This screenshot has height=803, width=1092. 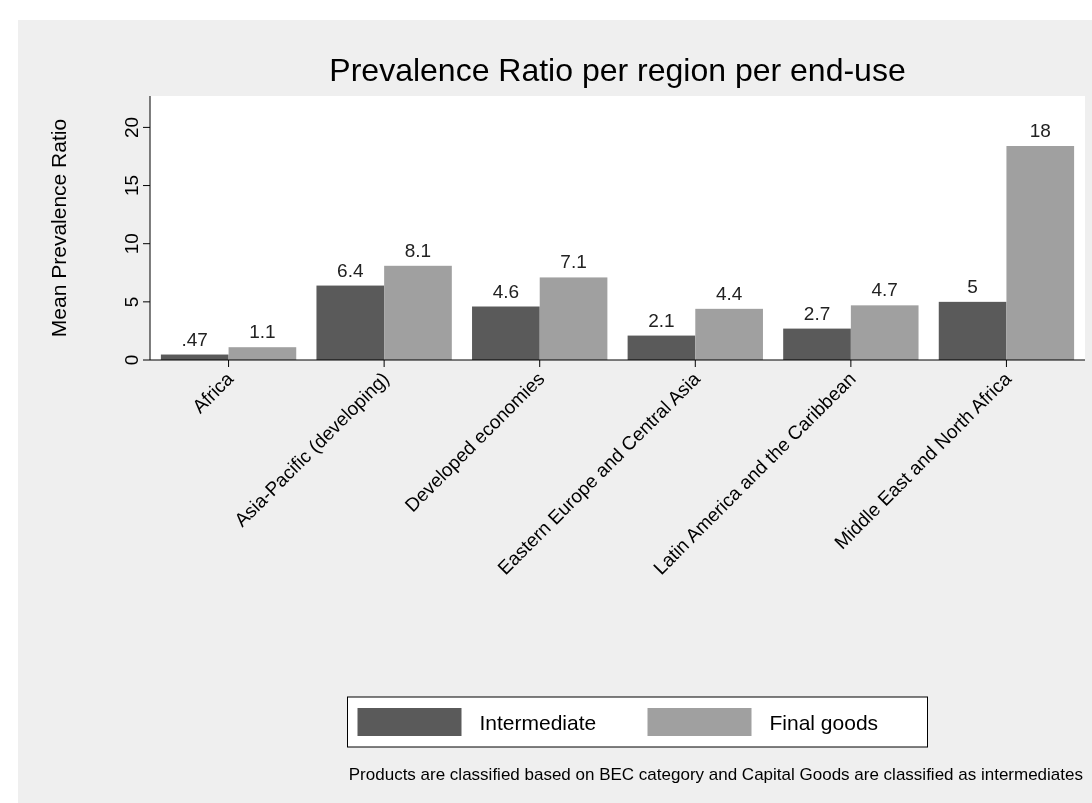 I want to click on data-label: 8.1, so click(x=418, y=250).